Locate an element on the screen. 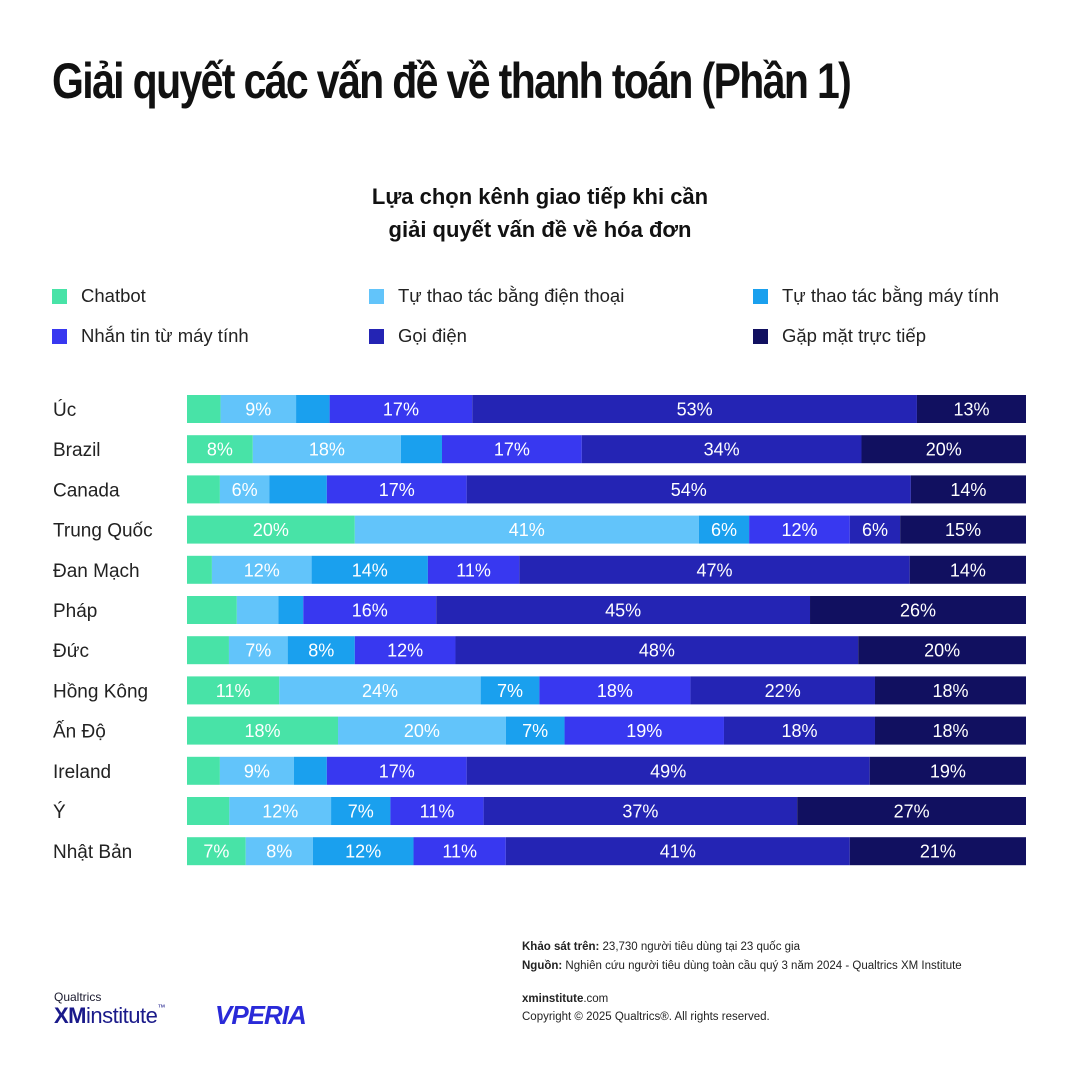 The height and width of the screenshot is (1079, 1080). data-label: 14% is located at coordinates (968, 570).